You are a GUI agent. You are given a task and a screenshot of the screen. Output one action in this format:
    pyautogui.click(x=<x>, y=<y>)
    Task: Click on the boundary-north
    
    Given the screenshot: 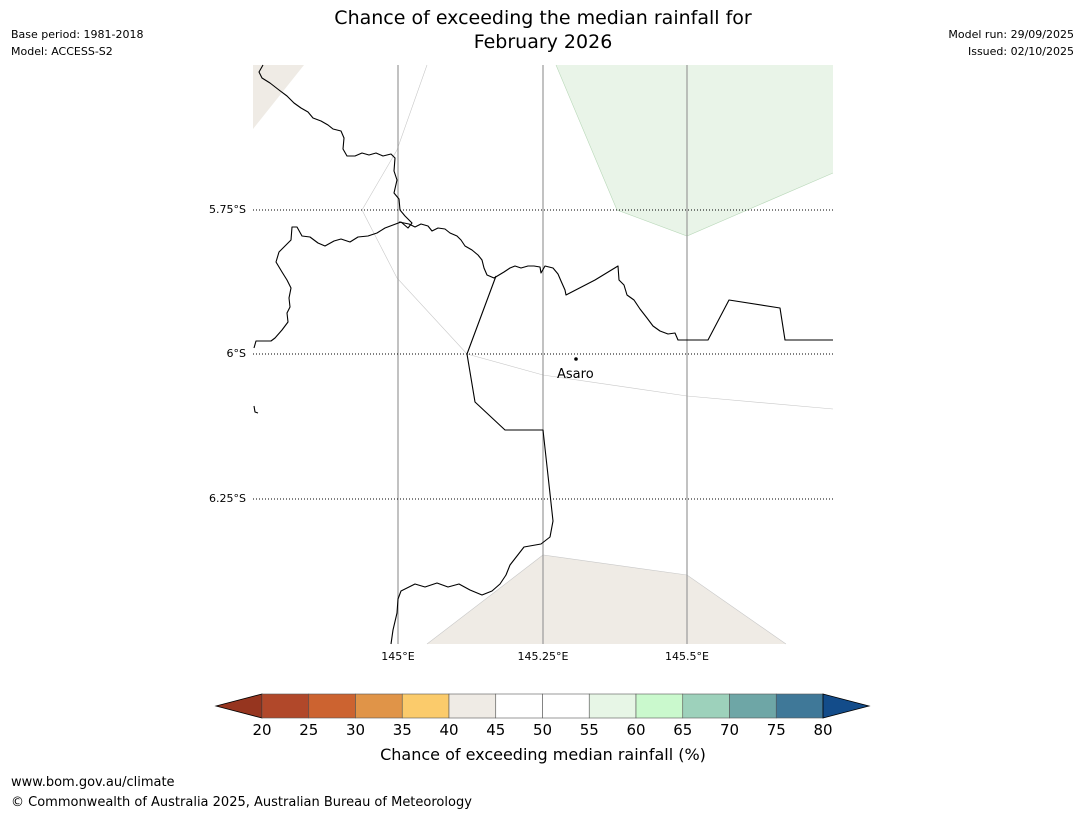 What is the action you would take?
    pyautogui.click(x=333, y=206)
    